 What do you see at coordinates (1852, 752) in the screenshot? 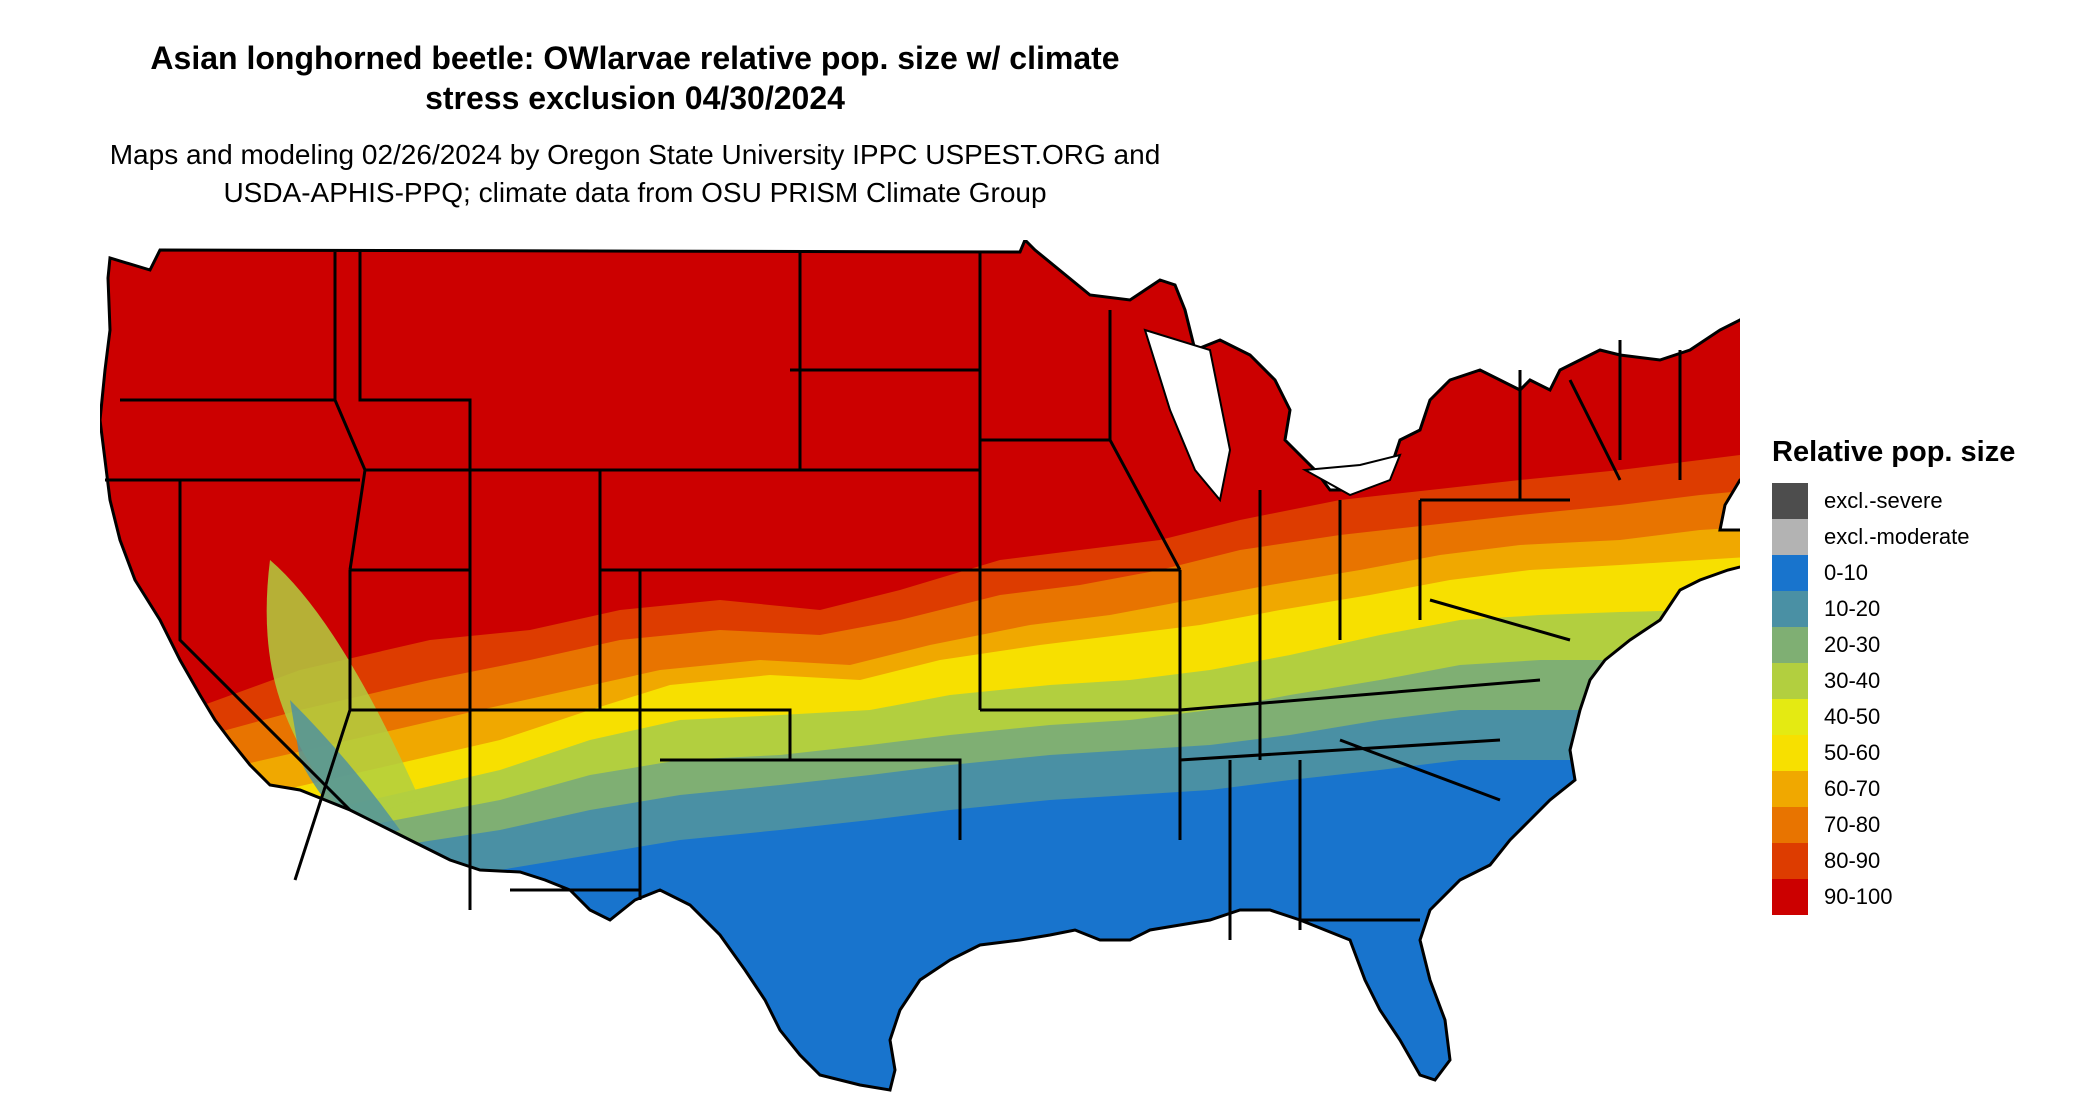
I see `legend-label: 50-60` at bounding box center [1852, 752].